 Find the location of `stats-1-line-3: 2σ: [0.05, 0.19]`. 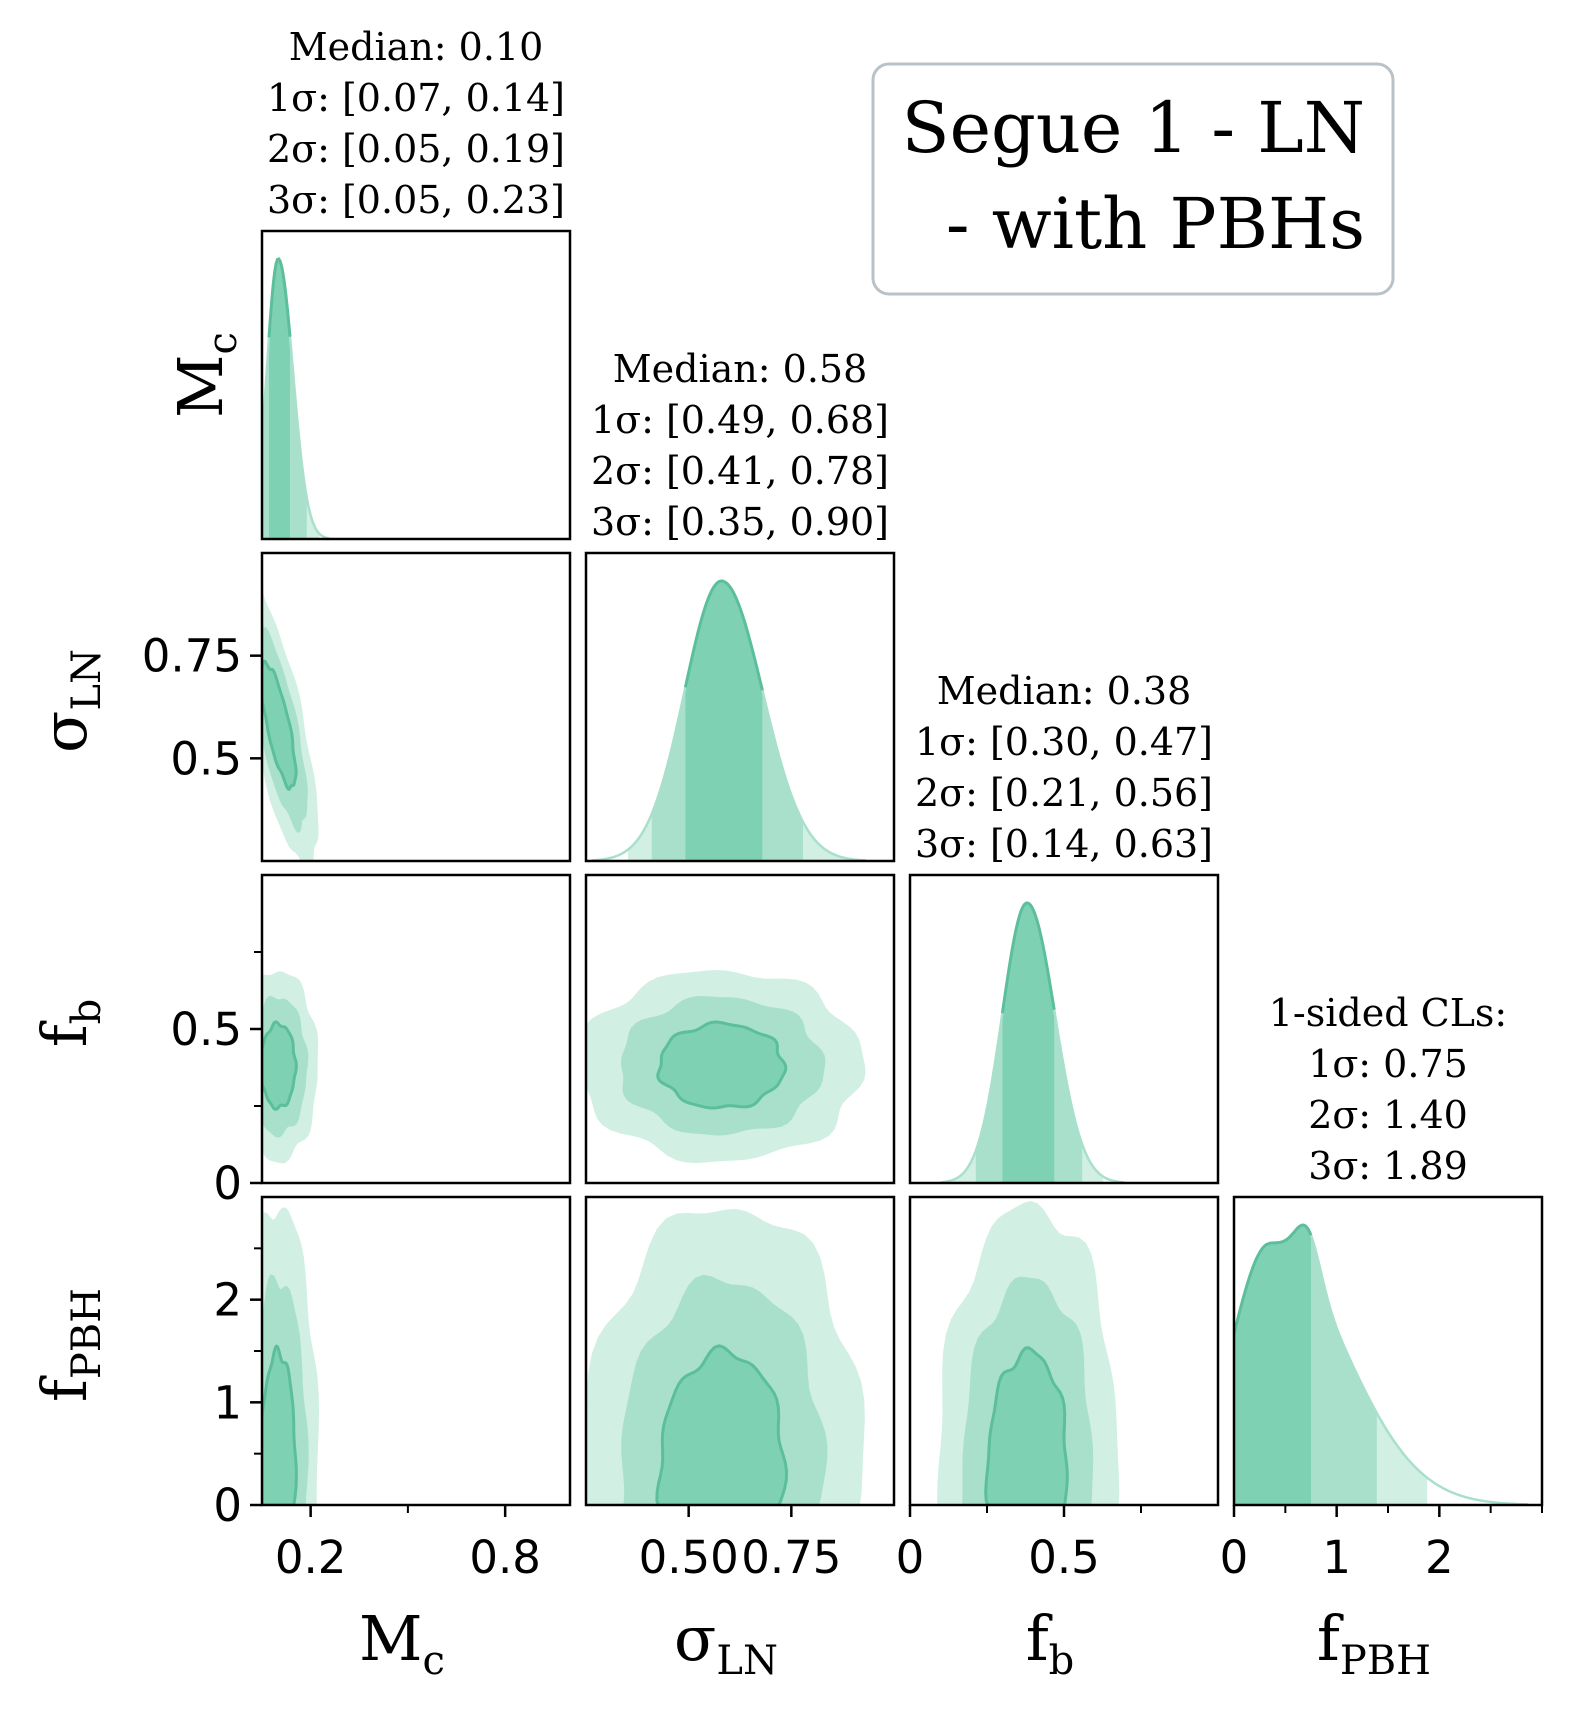

stats-1-line-3: 2σ: [0.05, 0.19] is located at coordinates (416, 149).